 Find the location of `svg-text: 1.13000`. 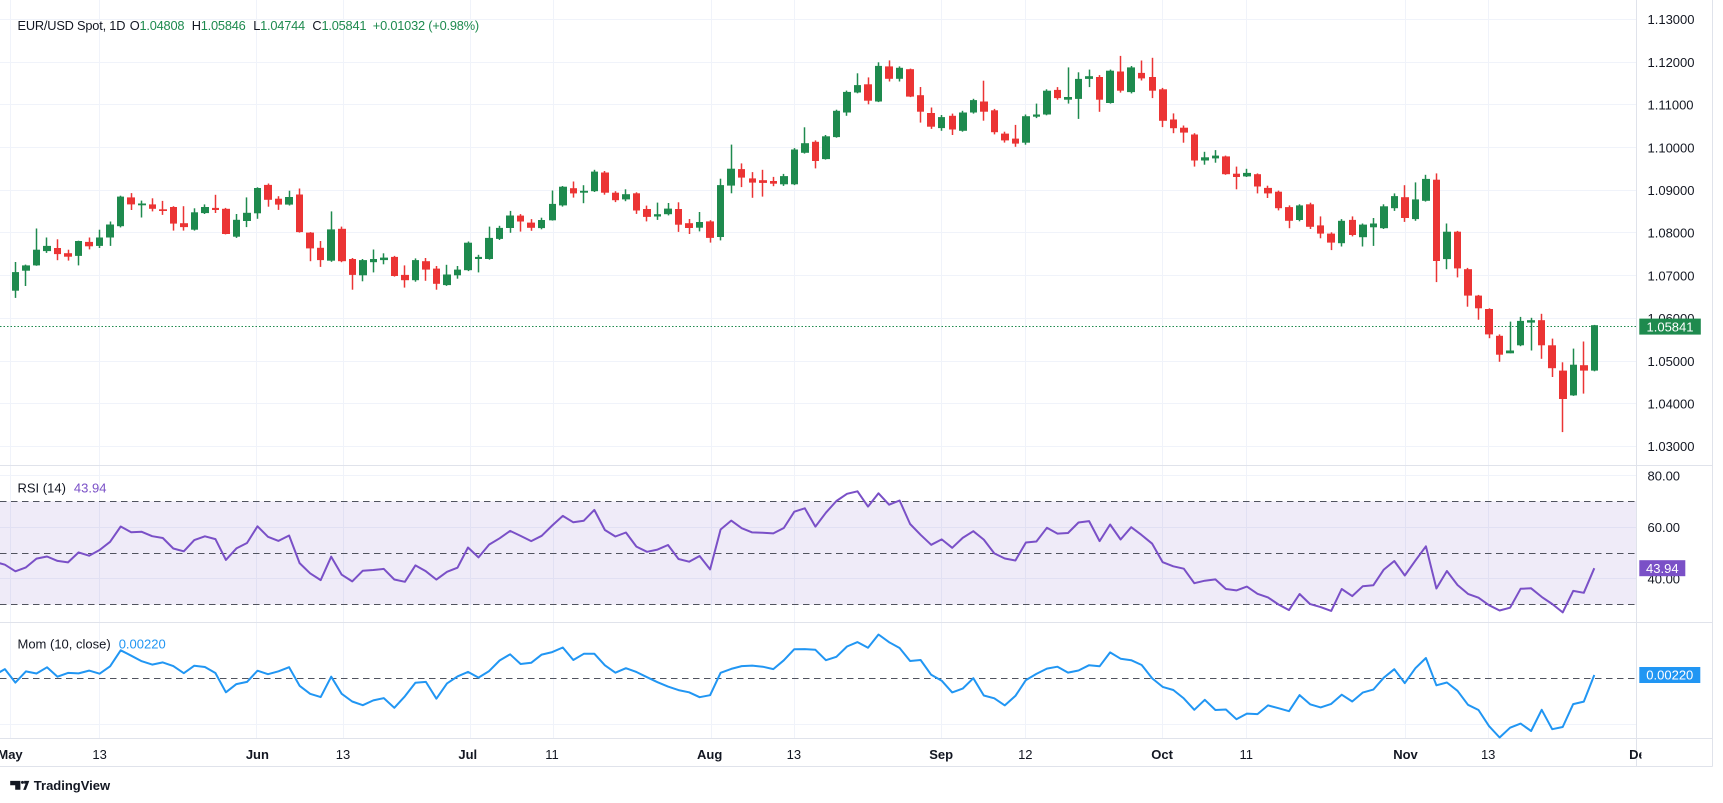

svg-text: 1.13000 is located at coordinates (1671, 19).